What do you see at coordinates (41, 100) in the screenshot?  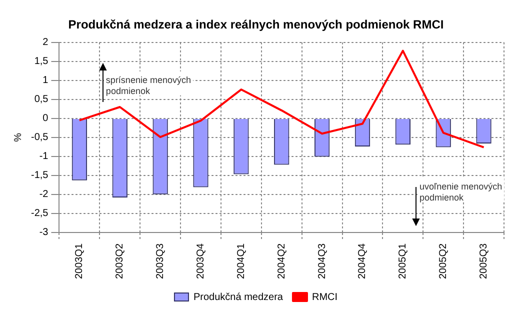 I see `y-tick-label: 0,5` at bounding box center [41, 100].